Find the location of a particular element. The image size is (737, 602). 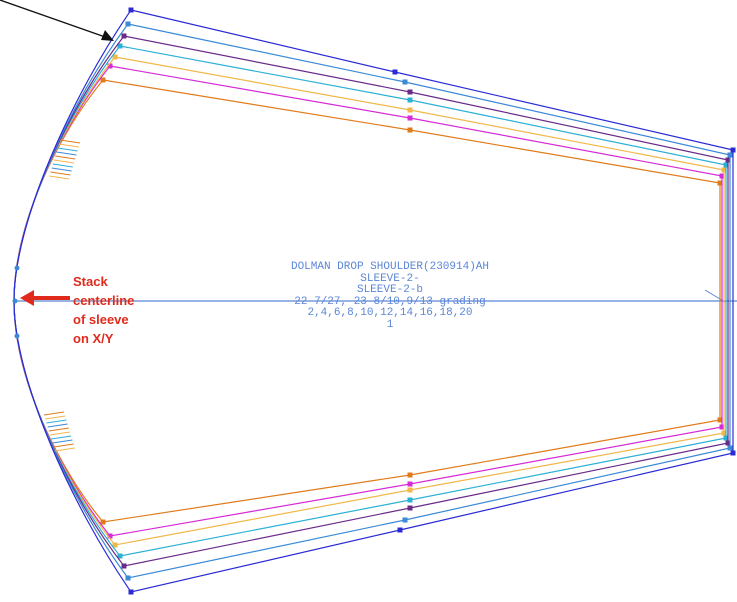

annotation-line-4: on X/Y is located at coordinates (93, 338).